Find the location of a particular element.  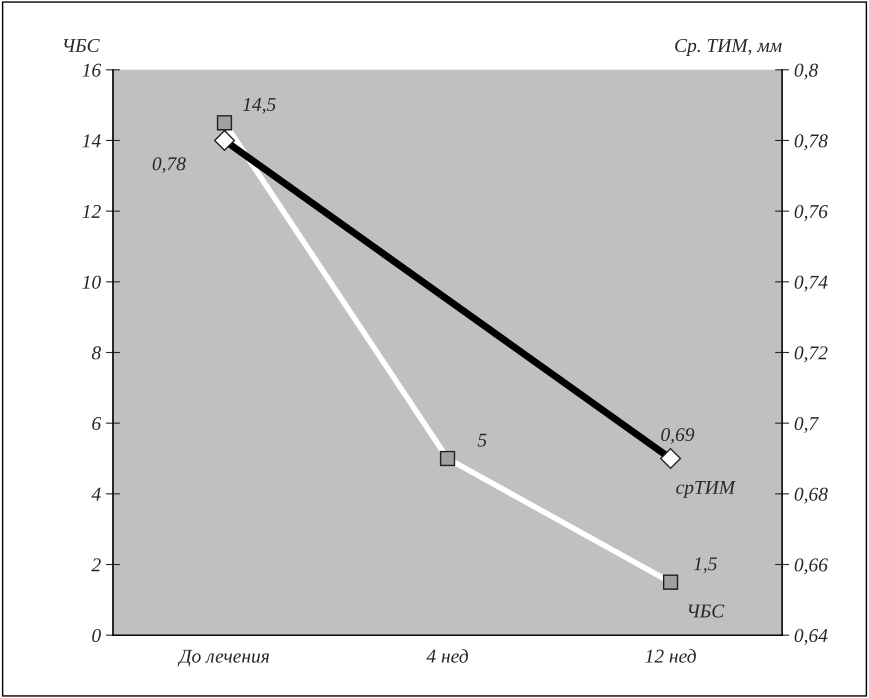

y2-tick-label: 0,74 is located at coordinates (811, 284).